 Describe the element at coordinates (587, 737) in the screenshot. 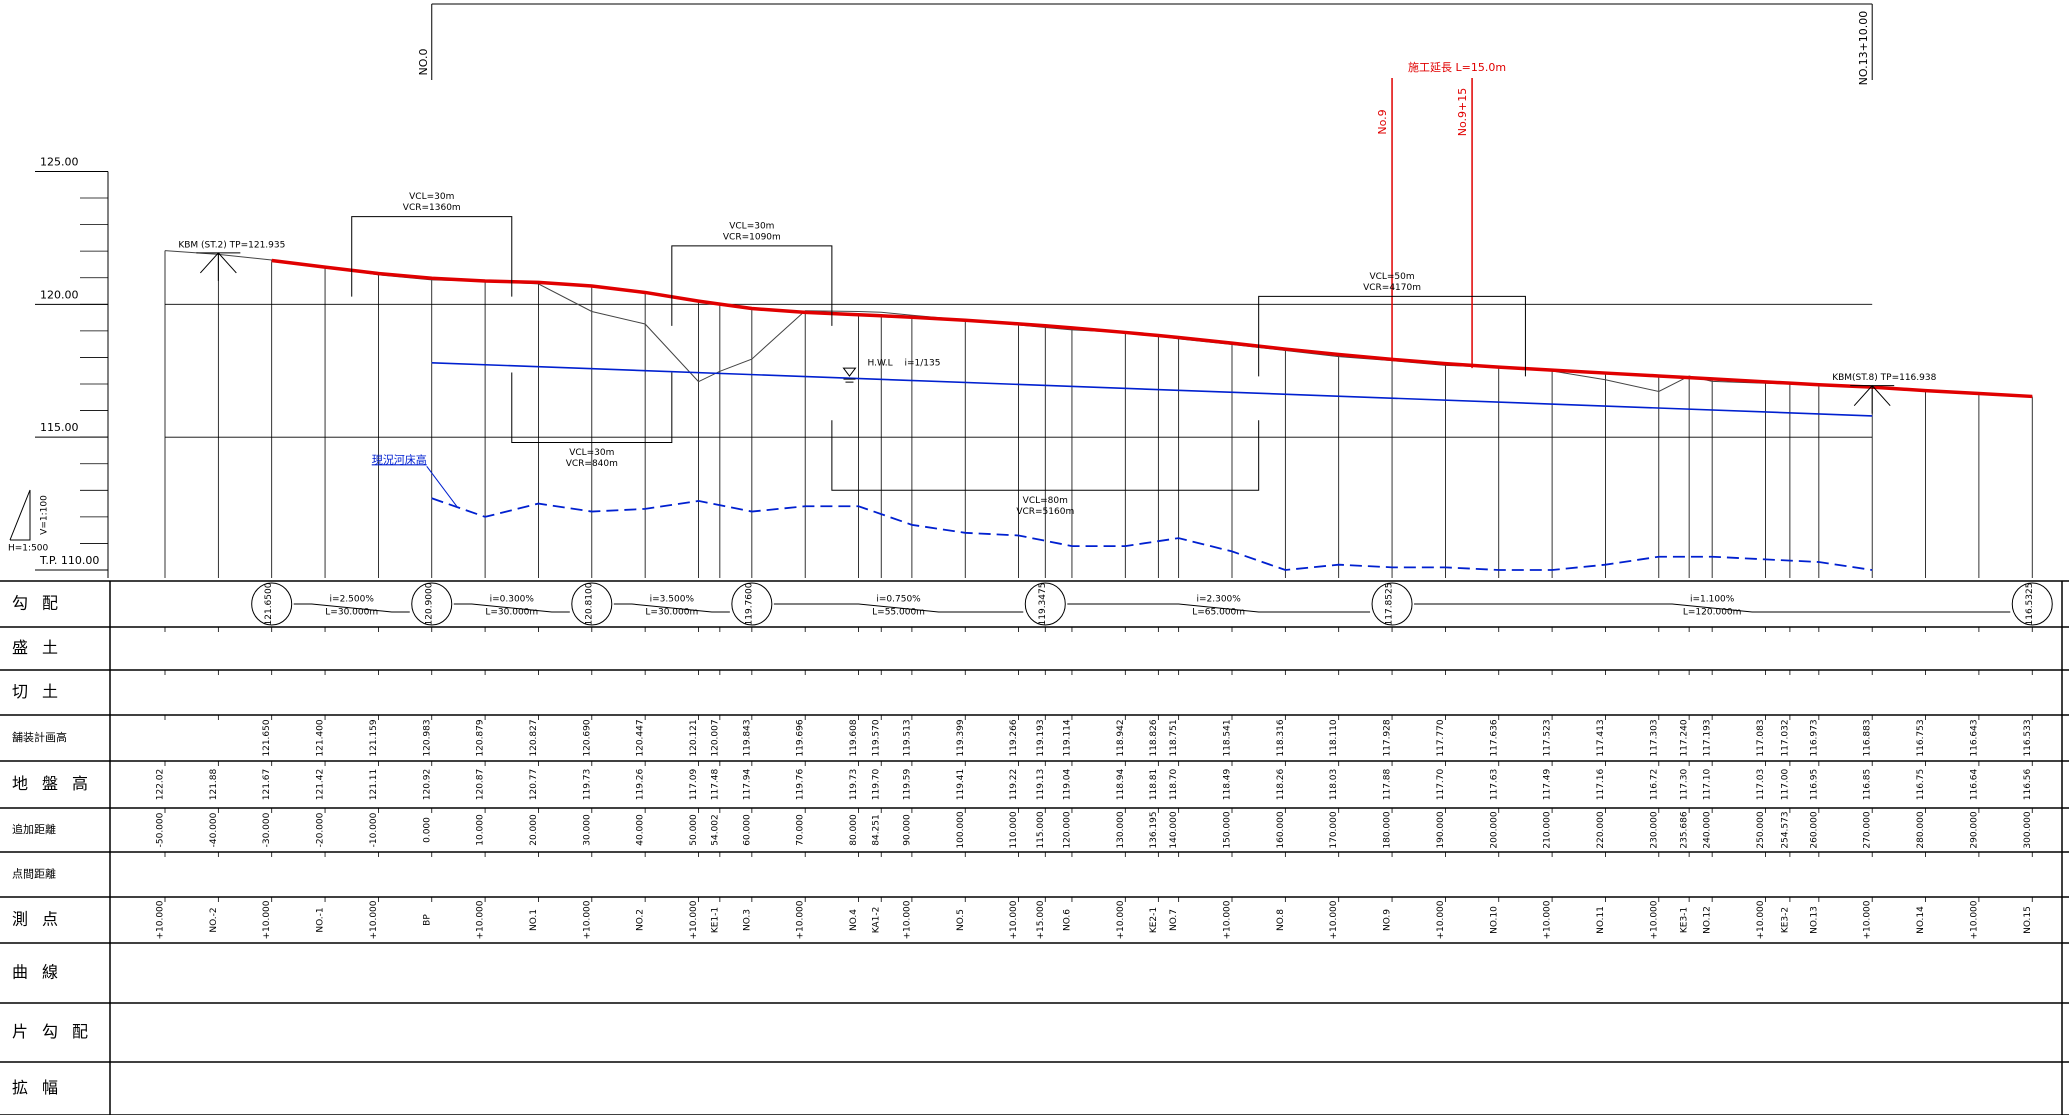

I see `cell-plan: 120.690` at that location.